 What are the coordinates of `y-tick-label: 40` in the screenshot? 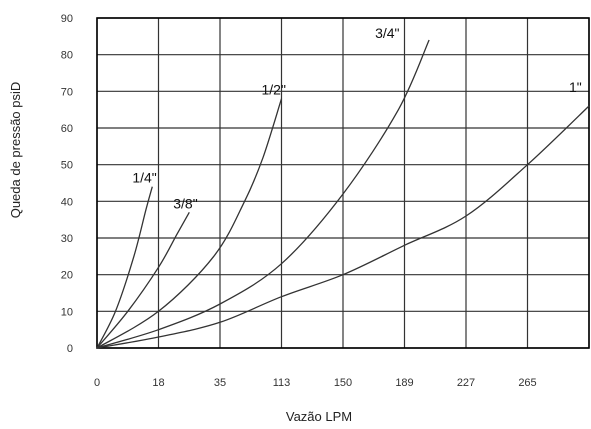 It's located at (67, 202).